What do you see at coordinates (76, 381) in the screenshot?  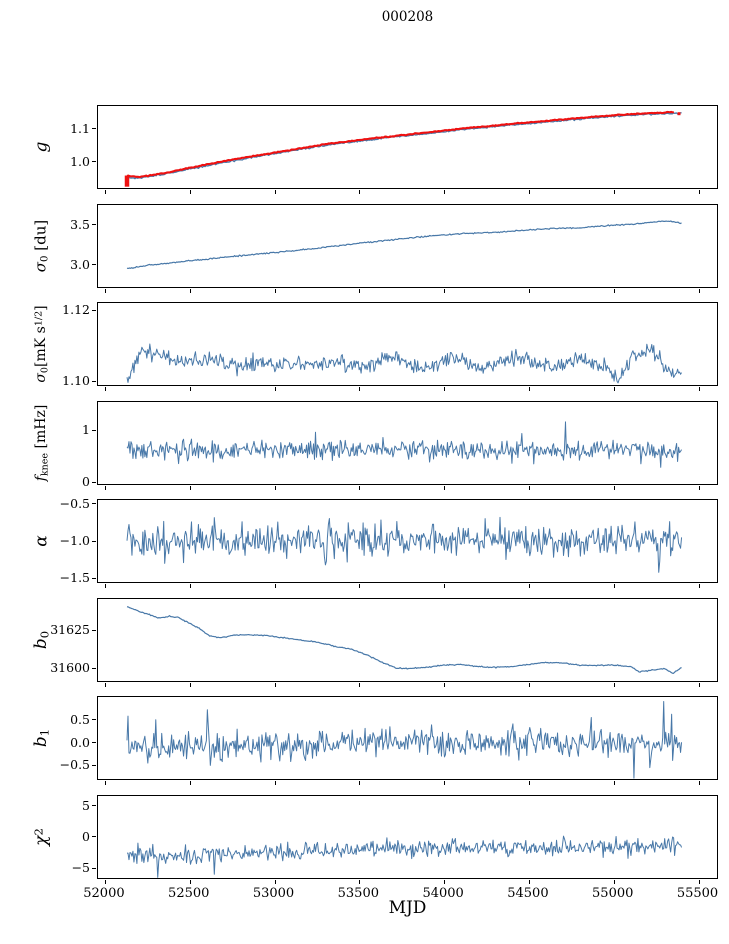 I see `y-tick-label: 1.10` at bounding box center [76, 381].